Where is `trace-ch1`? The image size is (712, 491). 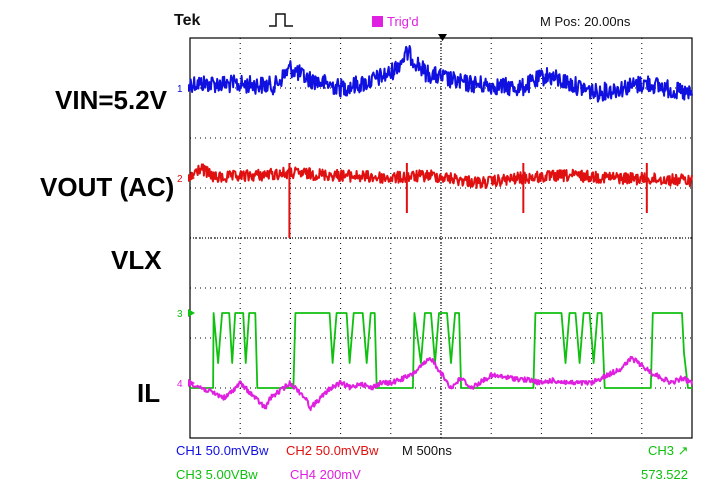
trace-ch1 is located at coordinates (441, 74).